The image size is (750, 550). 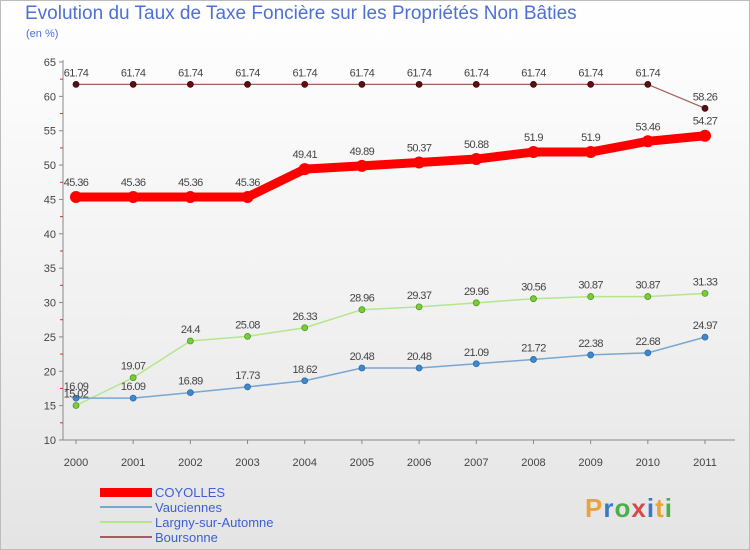 What do you see at coordinates (590, 344) in the screenshot?
I see `data-label-vauciennes: 22.38` at bounding box center [590, 344].